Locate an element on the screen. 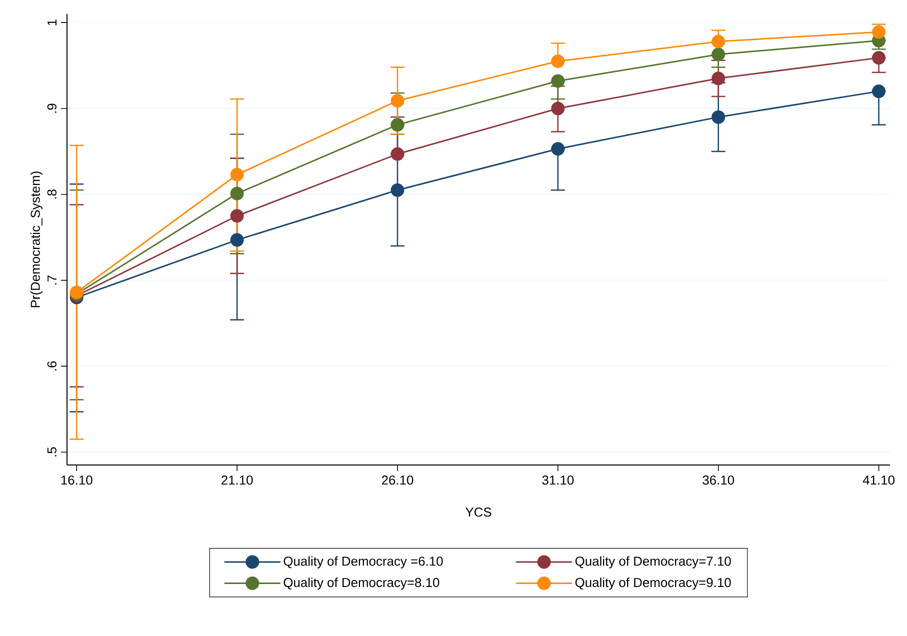  legend-label: Quality of Democracy=8.10 is located at coordinates (362, 584).